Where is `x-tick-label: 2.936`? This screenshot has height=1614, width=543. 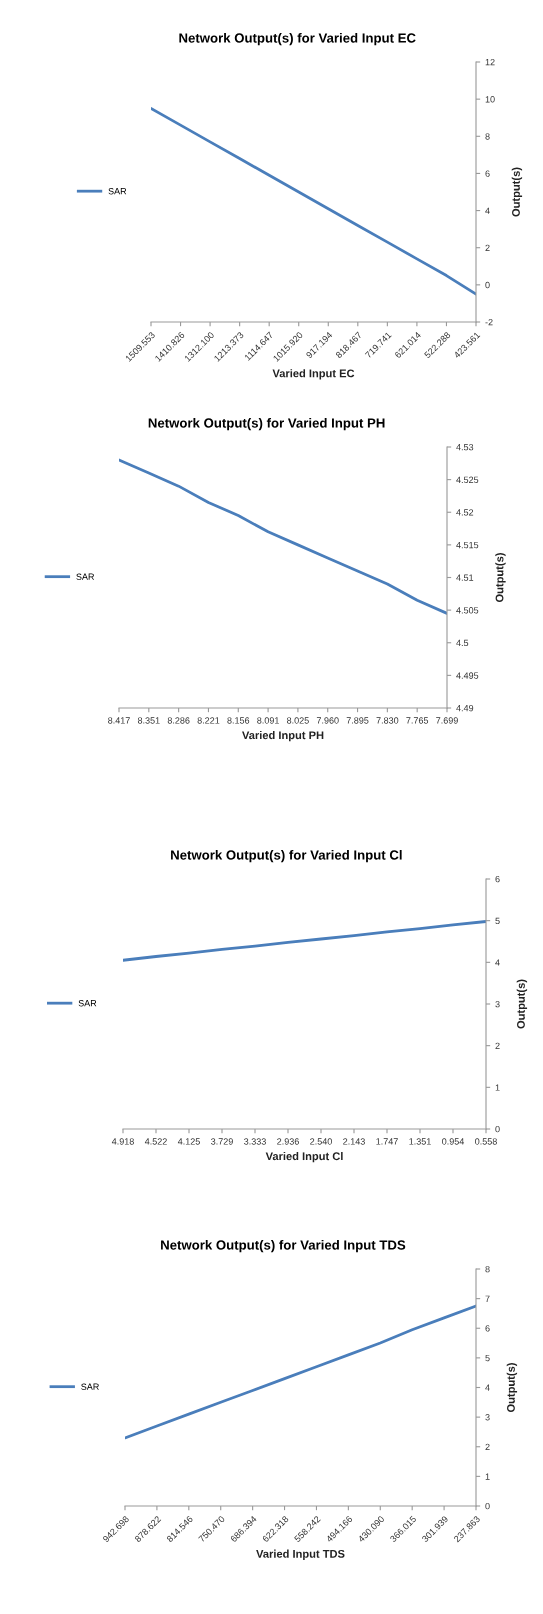
x-tick-label: 2.936 is located at coordinates (288, 1141).